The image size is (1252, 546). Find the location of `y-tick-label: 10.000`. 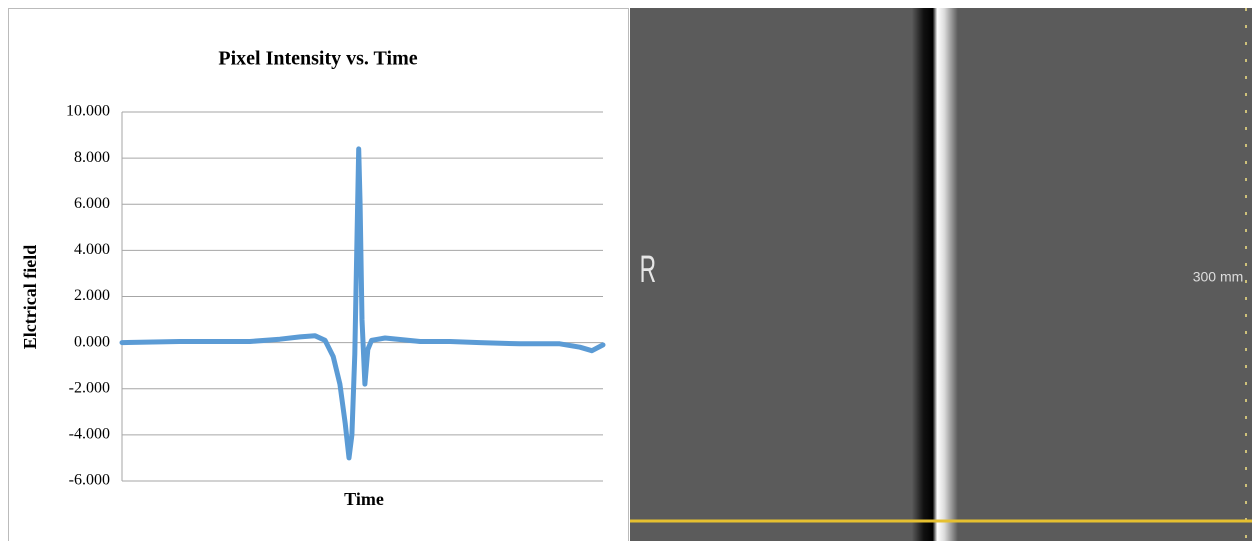

y-tick-label: 10.000 is located at coordinates (88, 111).